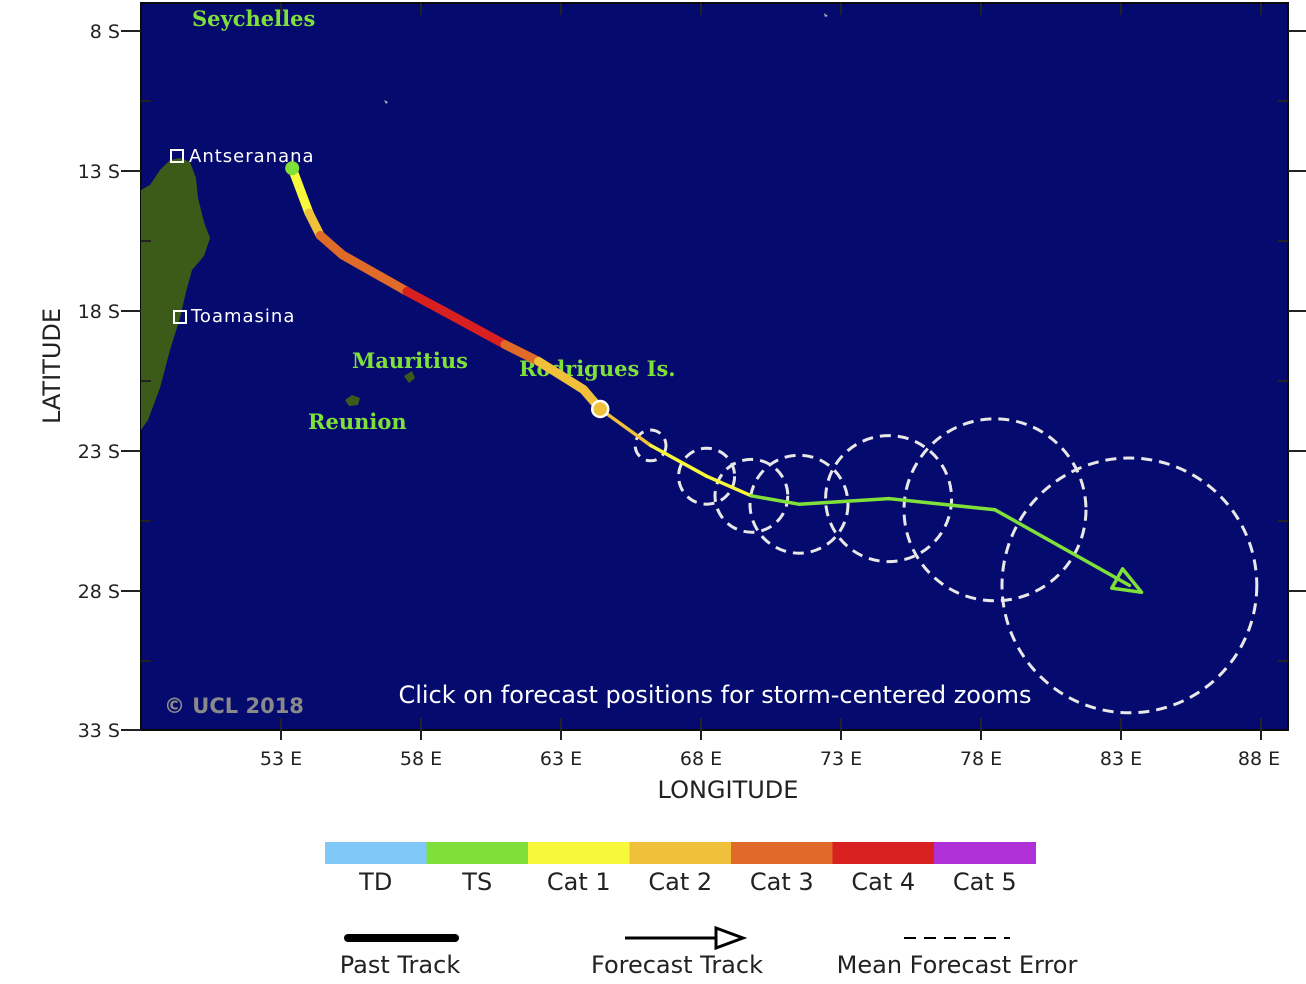 The image size is (1306, 984). I want to click on lon-tick-label-88e: 88 E, so click(1259, 759).